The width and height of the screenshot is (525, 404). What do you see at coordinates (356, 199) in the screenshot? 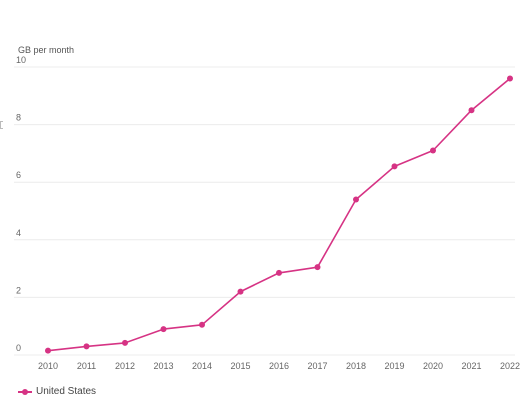
I see `data-point-2018` at bounding box center [356, 199].